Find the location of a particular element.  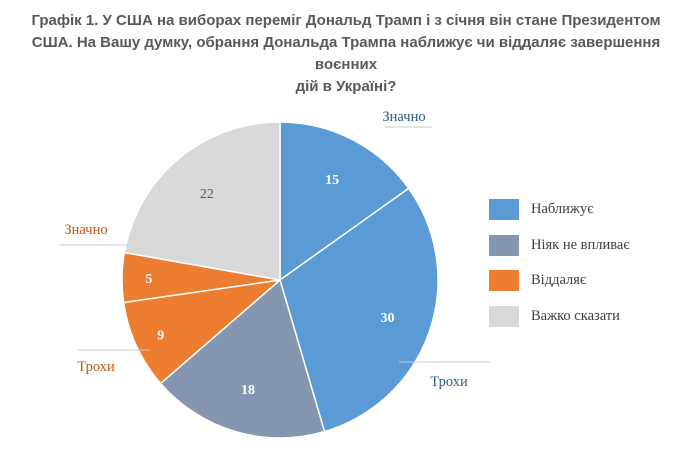

legend-label: Віддаляє is located at coordinates (559, 280).